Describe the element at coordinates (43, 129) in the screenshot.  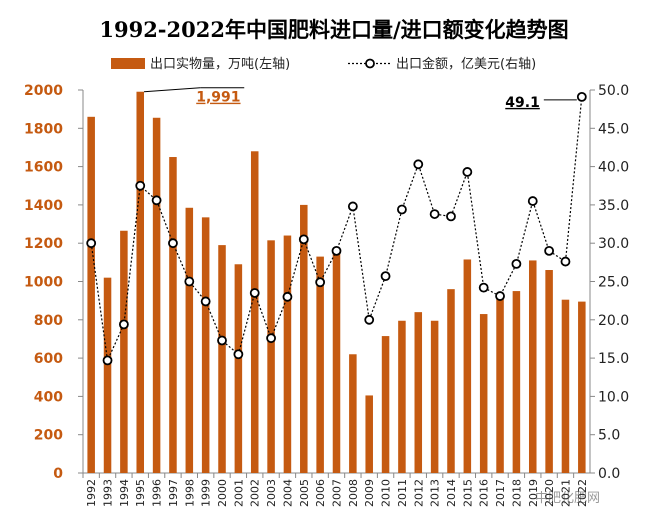
I see `left-tick-label: 1800` at that location.